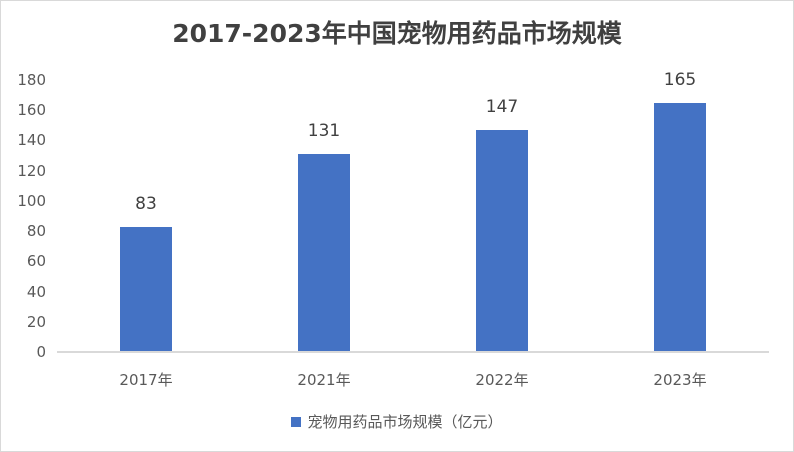 The image size is (794, 452). I want to click on y-tick-20: 20, so click(36, 322).